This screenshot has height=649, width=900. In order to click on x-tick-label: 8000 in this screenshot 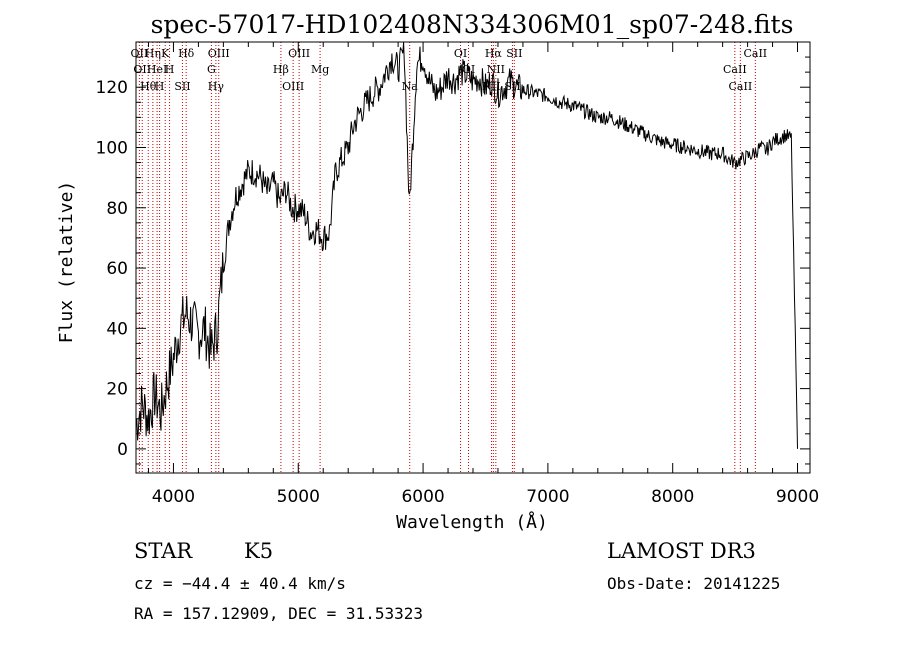, I will do `click(672, 497)`.